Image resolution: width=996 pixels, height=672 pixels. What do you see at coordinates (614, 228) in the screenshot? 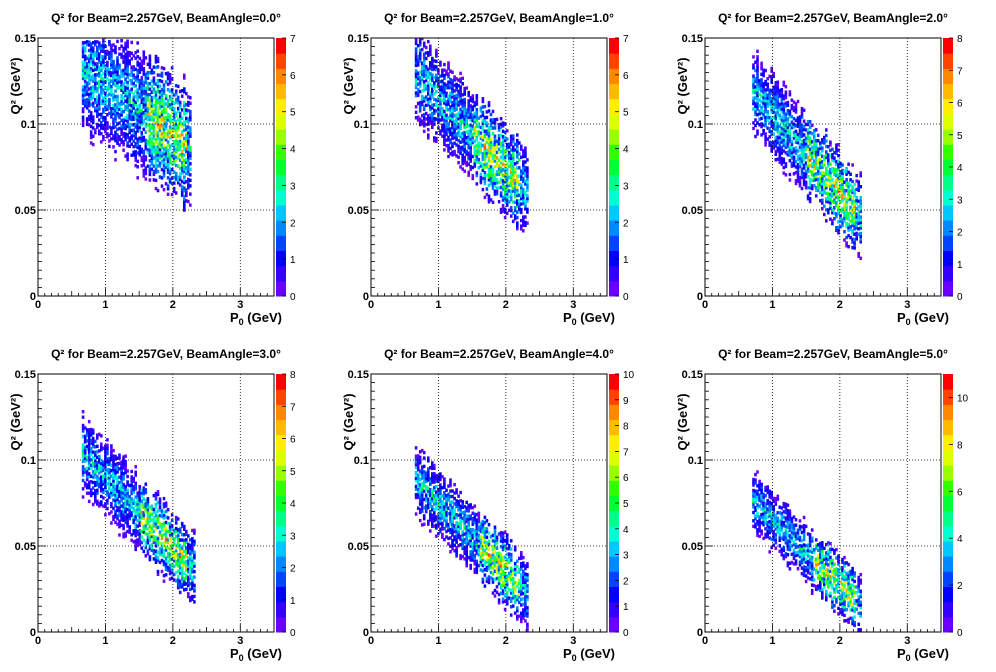
I see `colorbar-swatch` at bounding box center [614, 228].